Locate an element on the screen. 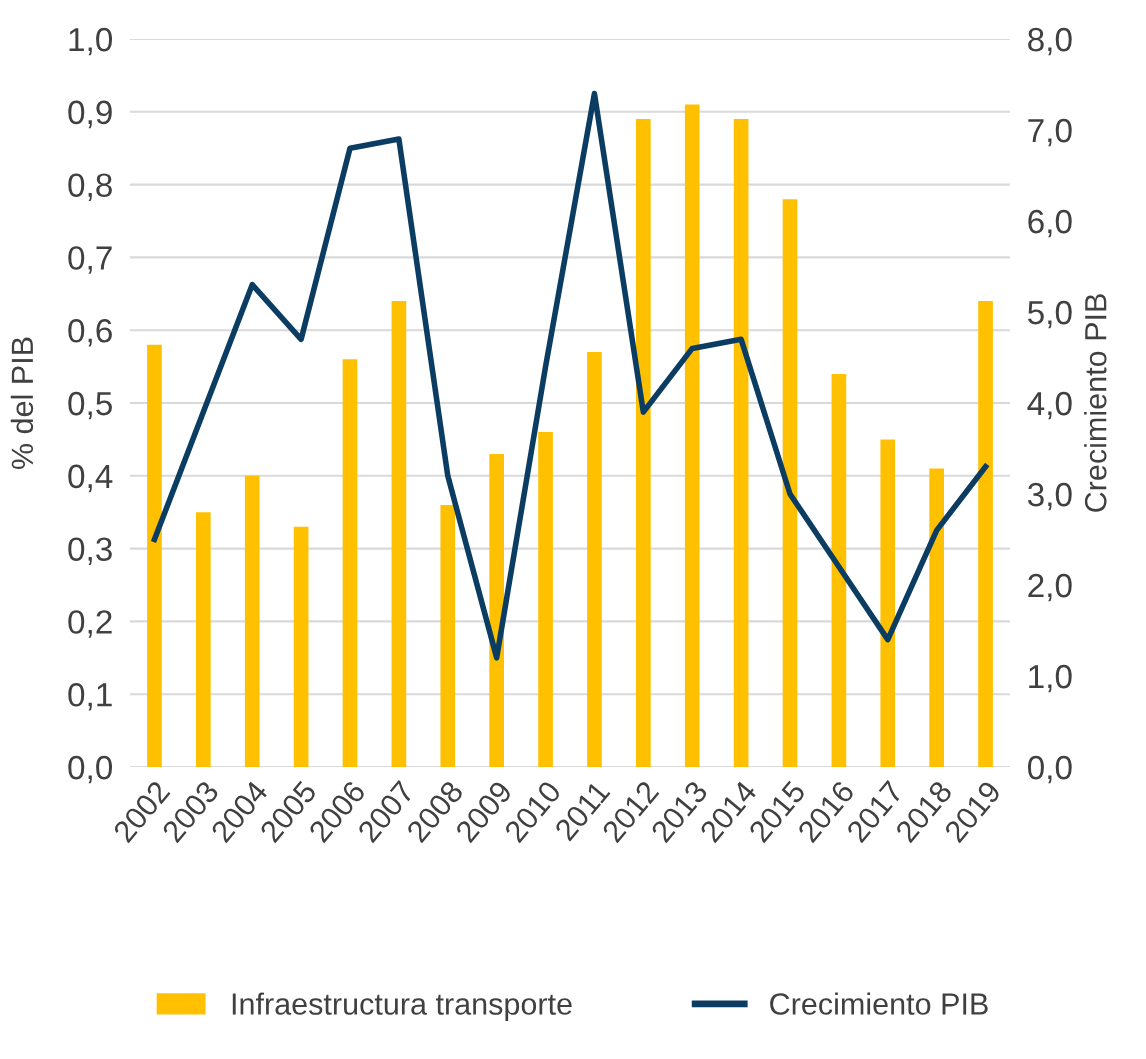 Image resolution: width=1146 pixels, height=1059 pixels. y2-tick-label: 5,0 is located at coordinates (1050, 314).